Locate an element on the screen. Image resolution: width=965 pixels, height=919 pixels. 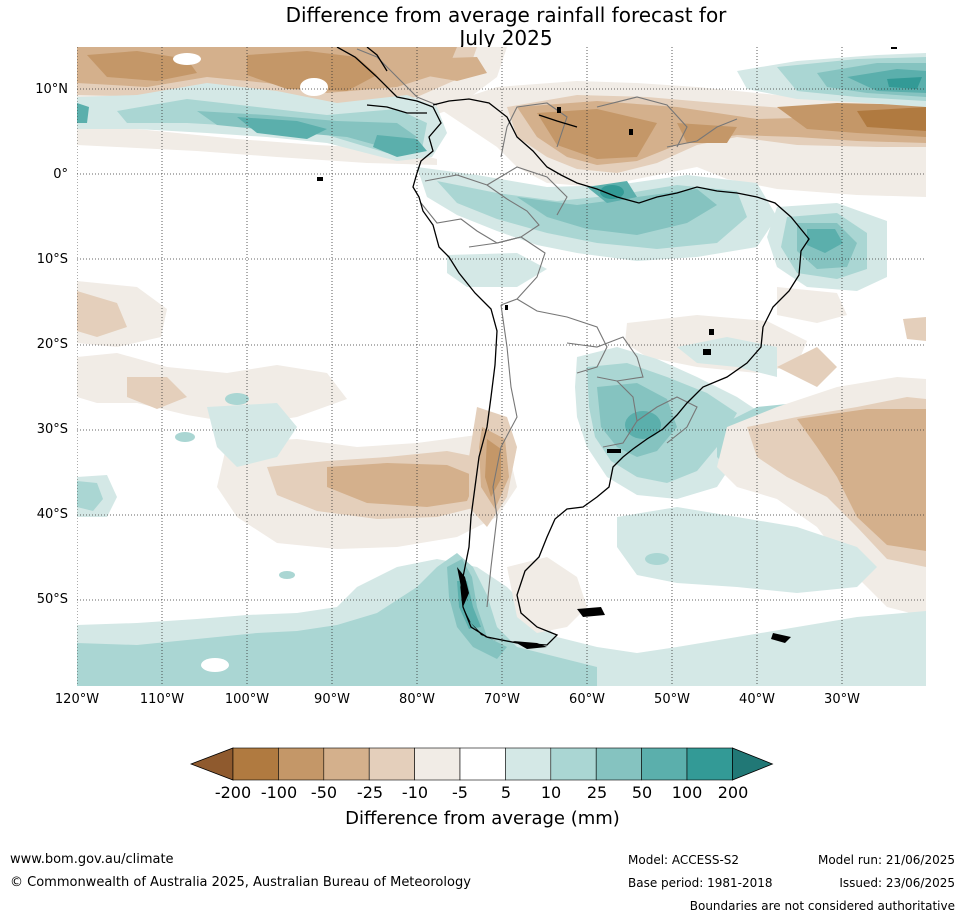
colorbar-tick: -100 is located at coordinates (279, 792).